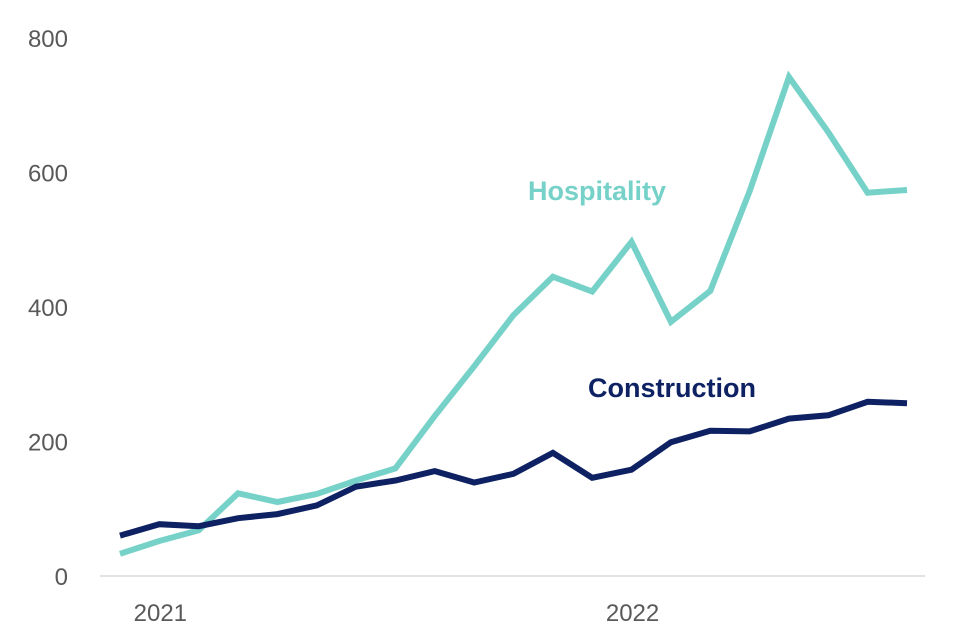 The image size is (960, 640). Describe the element at coordinates (160, 613) in the screenshot. I see `x-tick-label: 2021` at that location.